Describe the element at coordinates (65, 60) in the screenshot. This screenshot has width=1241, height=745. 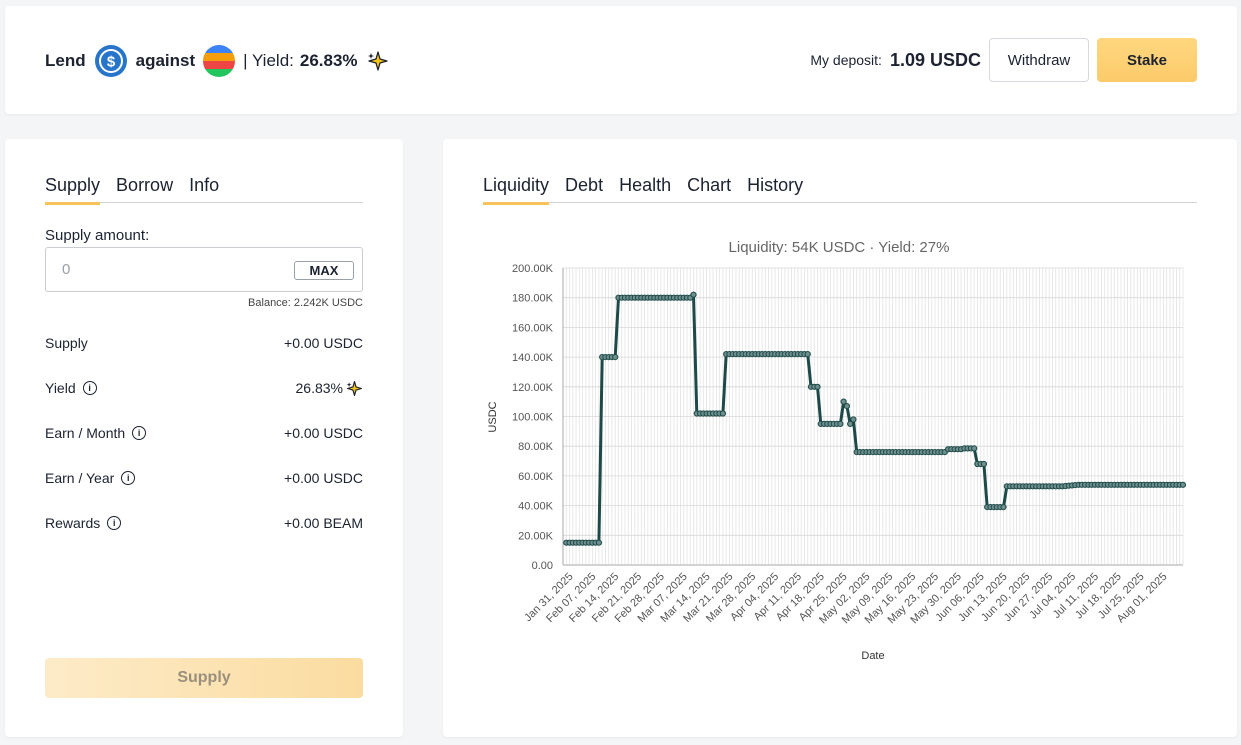
I see `lend-label: Lend` at that location.